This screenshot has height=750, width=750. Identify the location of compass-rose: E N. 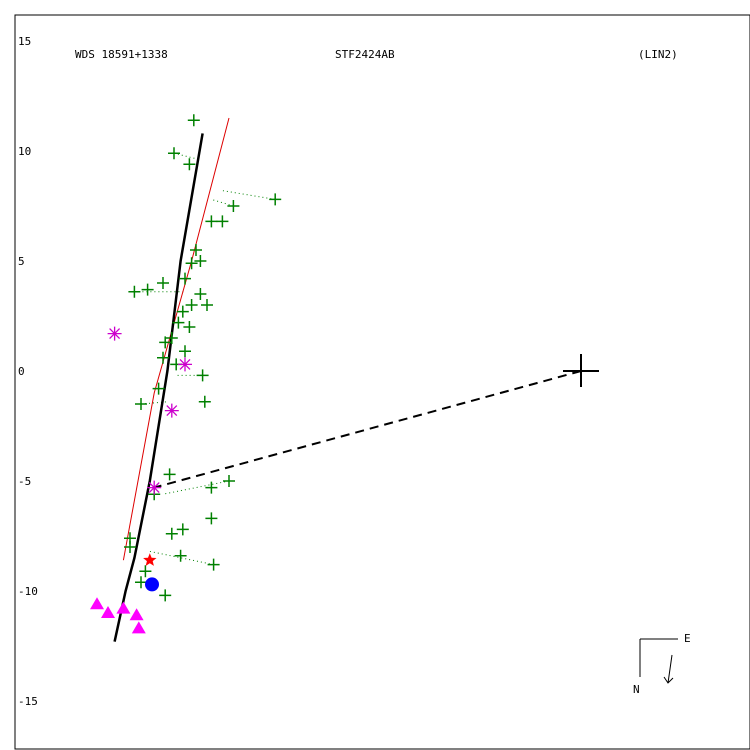
(662, 664).